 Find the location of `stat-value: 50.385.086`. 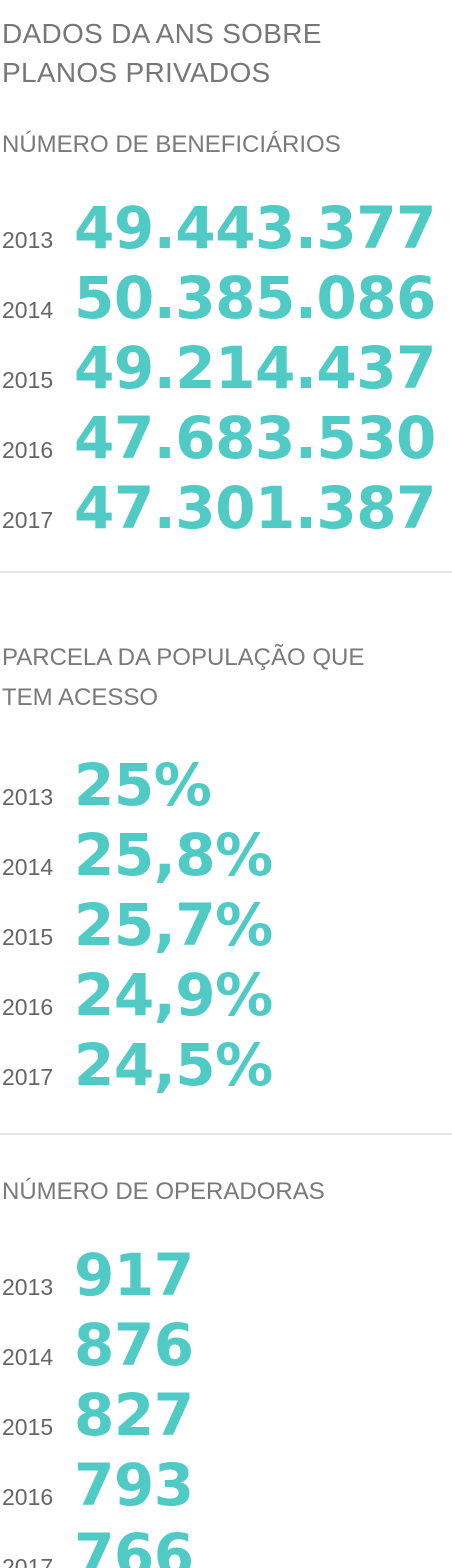

stat-value: 50.385.086 is located at coordinates (255, 298).